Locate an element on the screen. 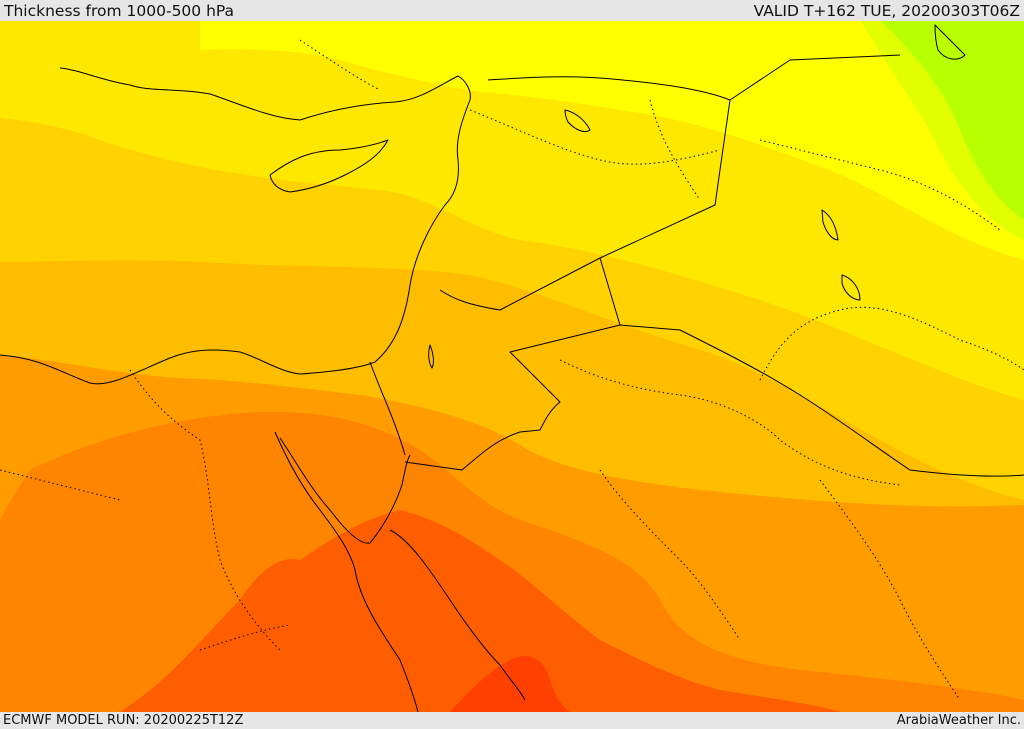 This screenshot has width=1024, height=729. map-title: Thickness from 1000-500 hPa is located at coordinates (119, 10).